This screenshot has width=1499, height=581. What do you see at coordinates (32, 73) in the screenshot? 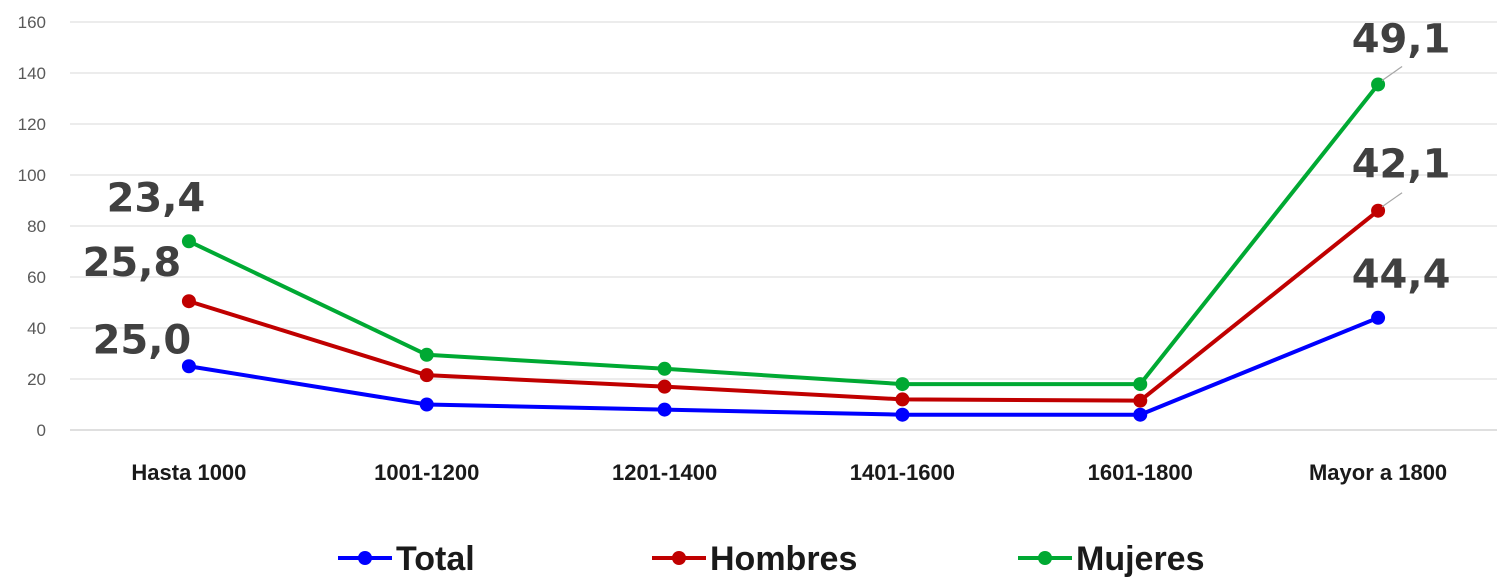
I see `y-tick-label: 140` at bounding box center [32, 73].